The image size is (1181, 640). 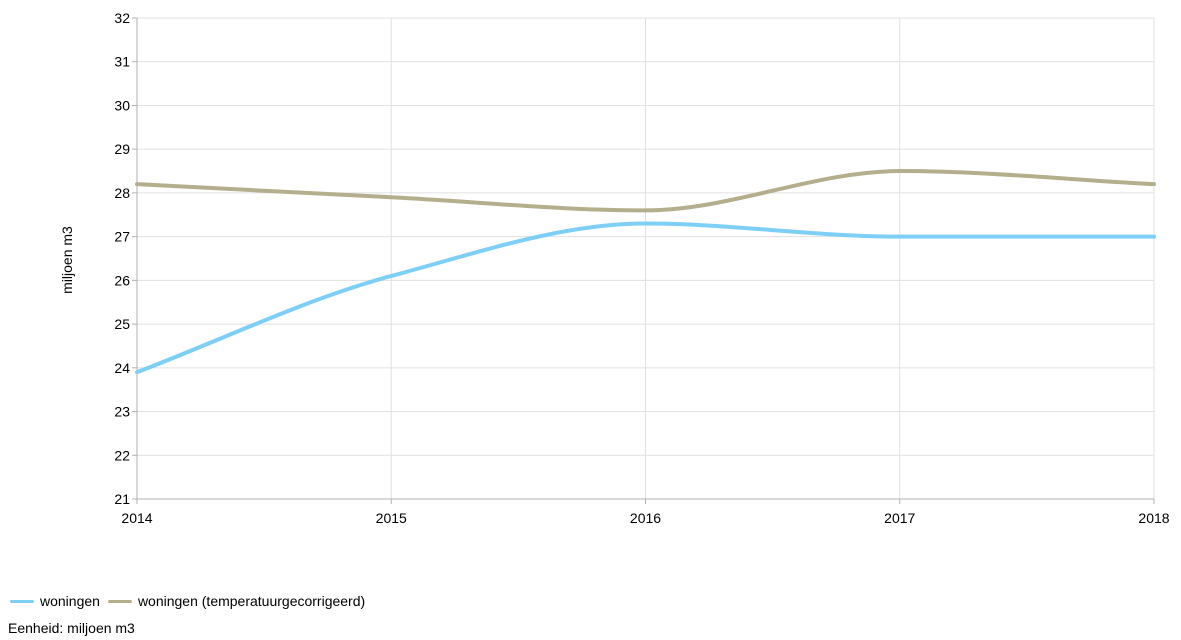 What do you see at coordinates (122, 105) in the screenshot?
I see `y-tick-label: 30` at bounding box center [122, 105].